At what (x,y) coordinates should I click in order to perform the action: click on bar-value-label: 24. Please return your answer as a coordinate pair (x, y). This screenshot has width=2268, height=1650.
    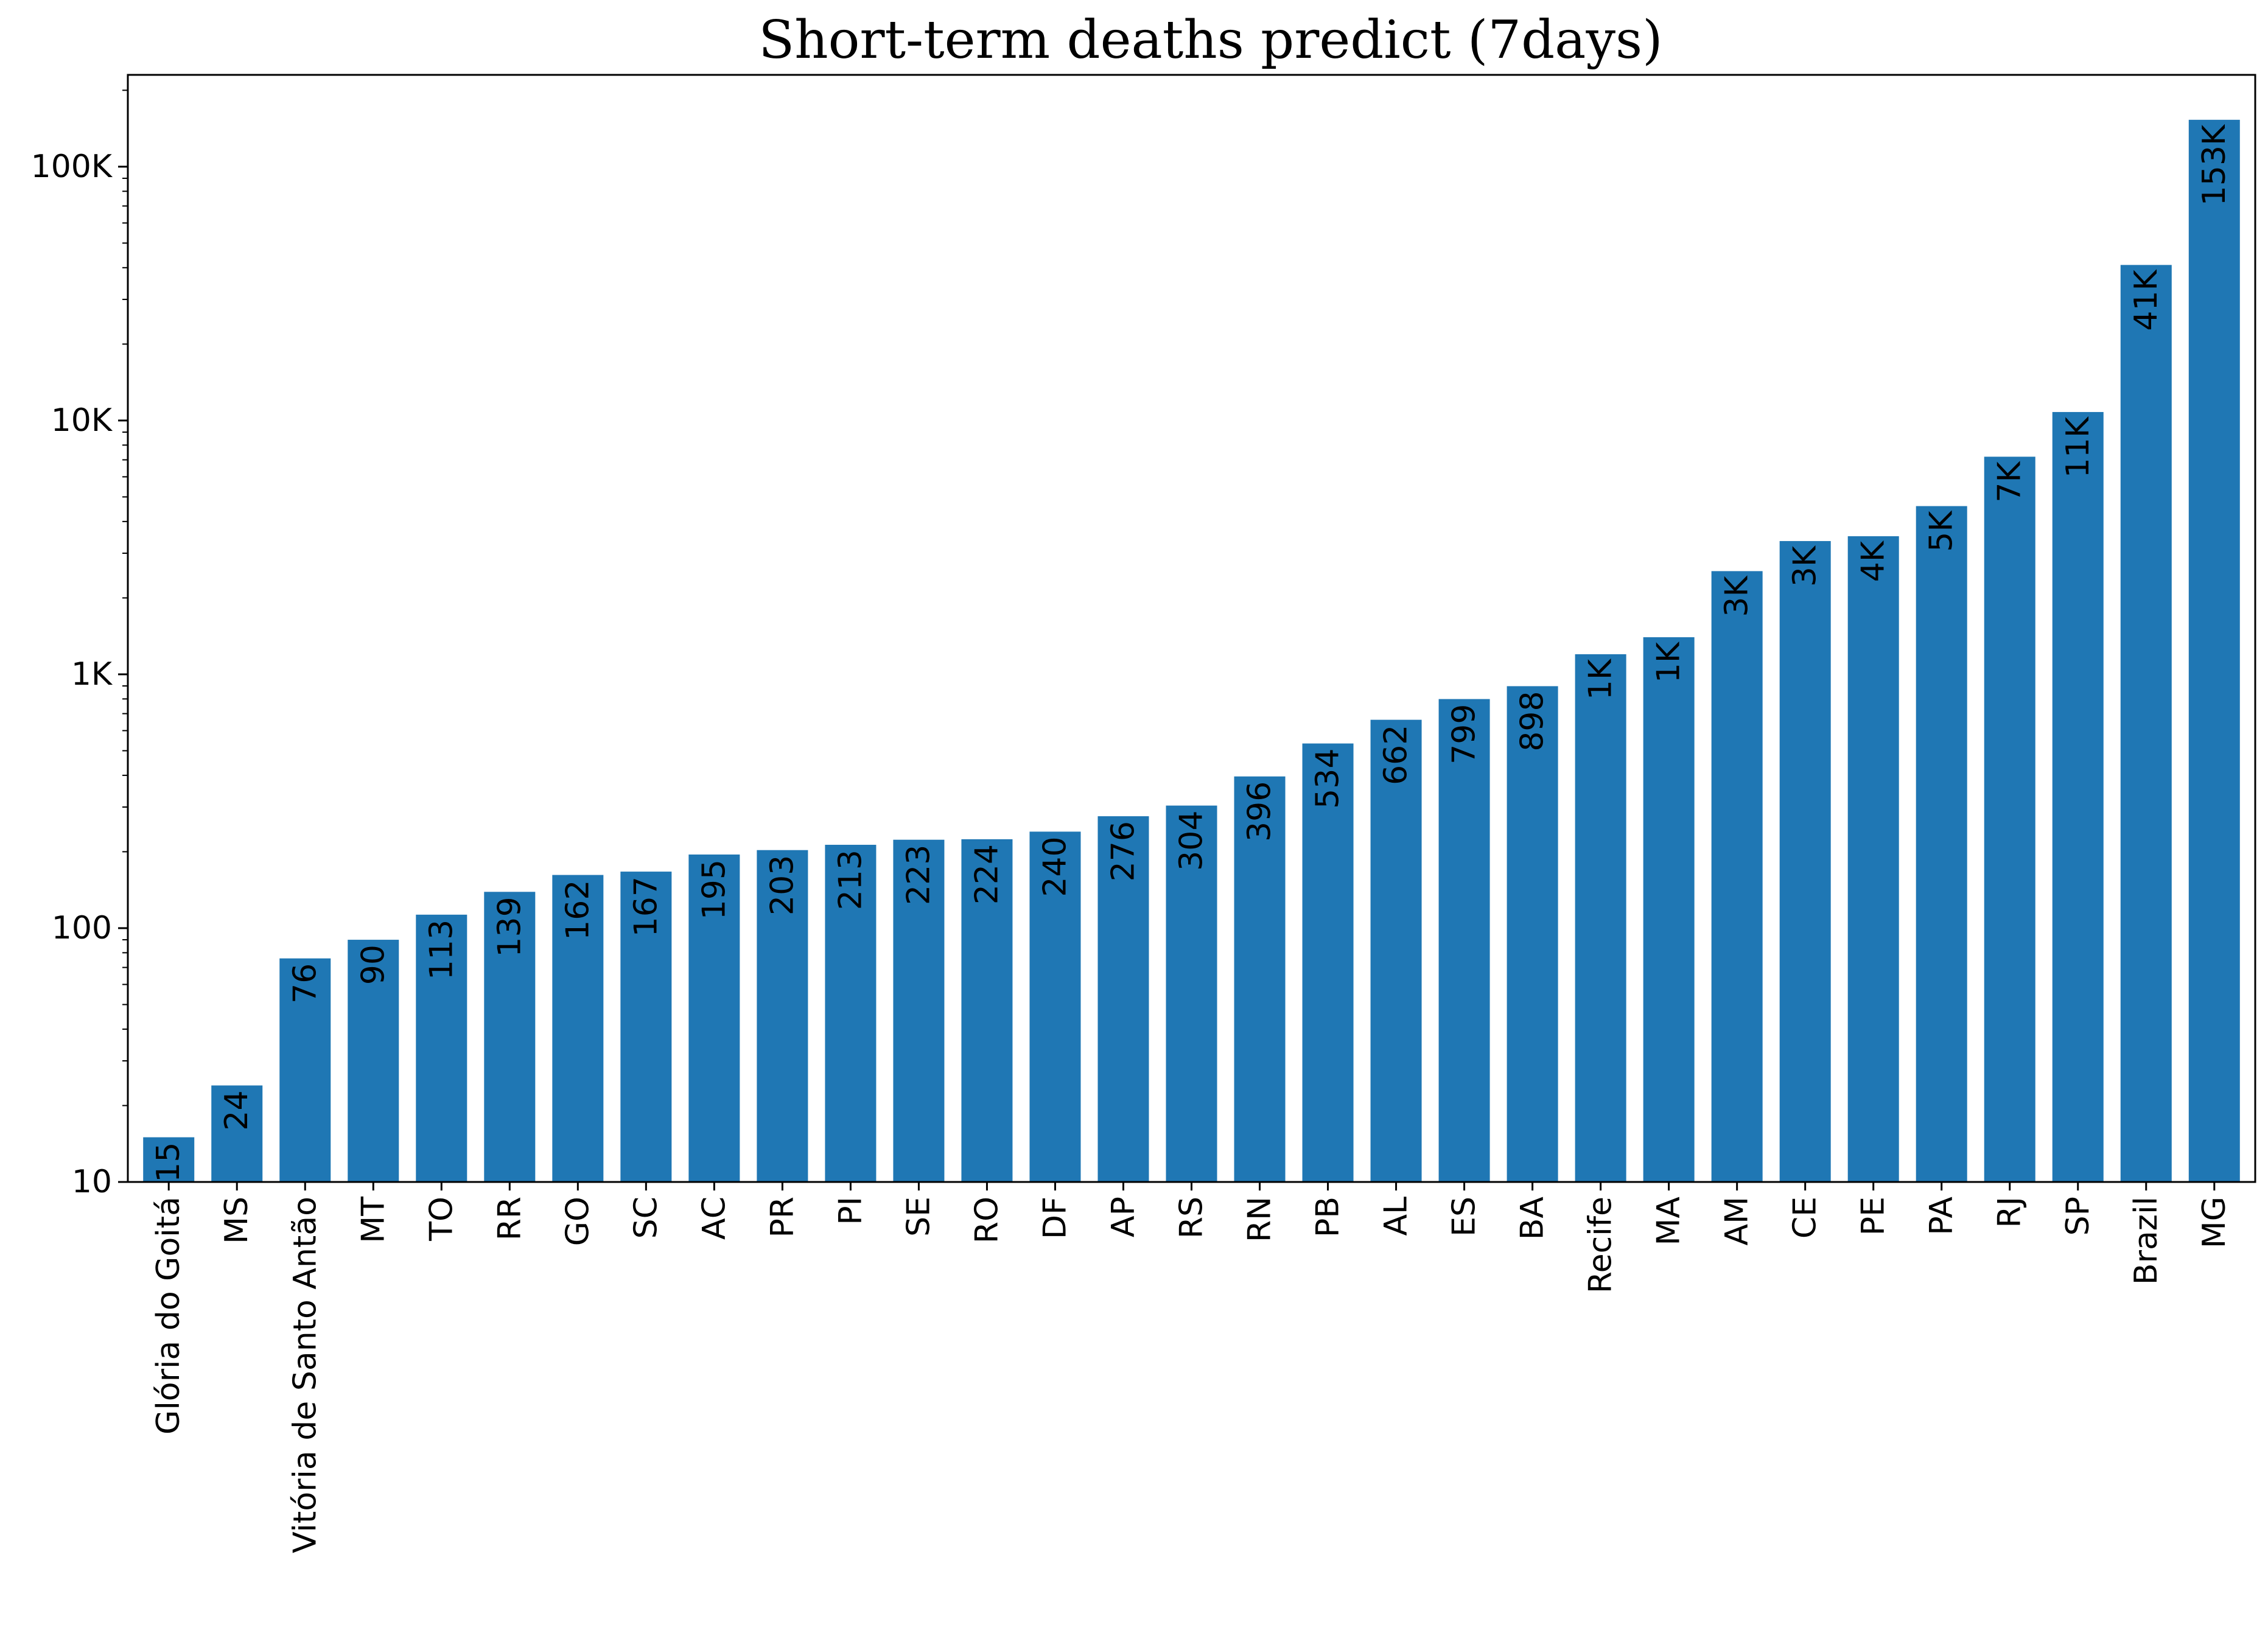
    Looking at the image, I should click on (237, 1110).